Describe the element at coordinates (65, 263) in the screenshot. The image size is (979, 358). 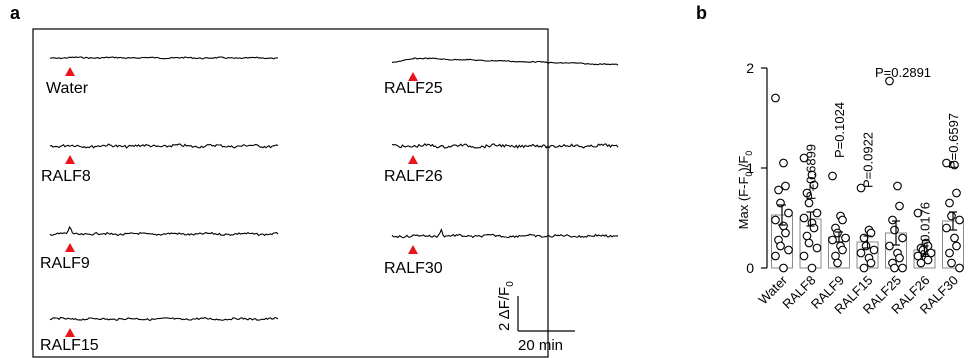
I see `trace-label: RALF9` at that location.